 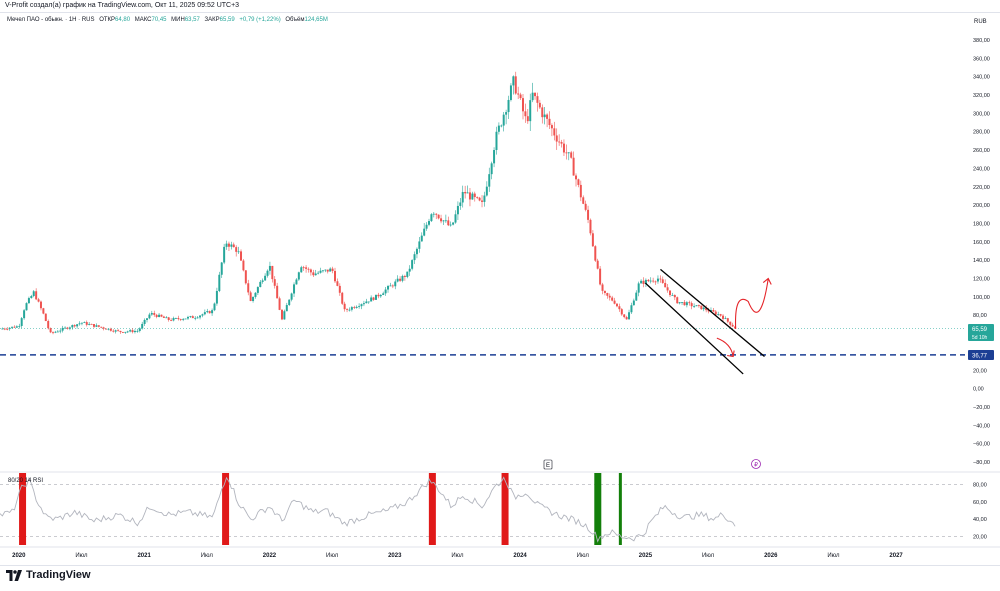 I want to click on legend-open-label: ОТКР, so click(x=107, y=20).